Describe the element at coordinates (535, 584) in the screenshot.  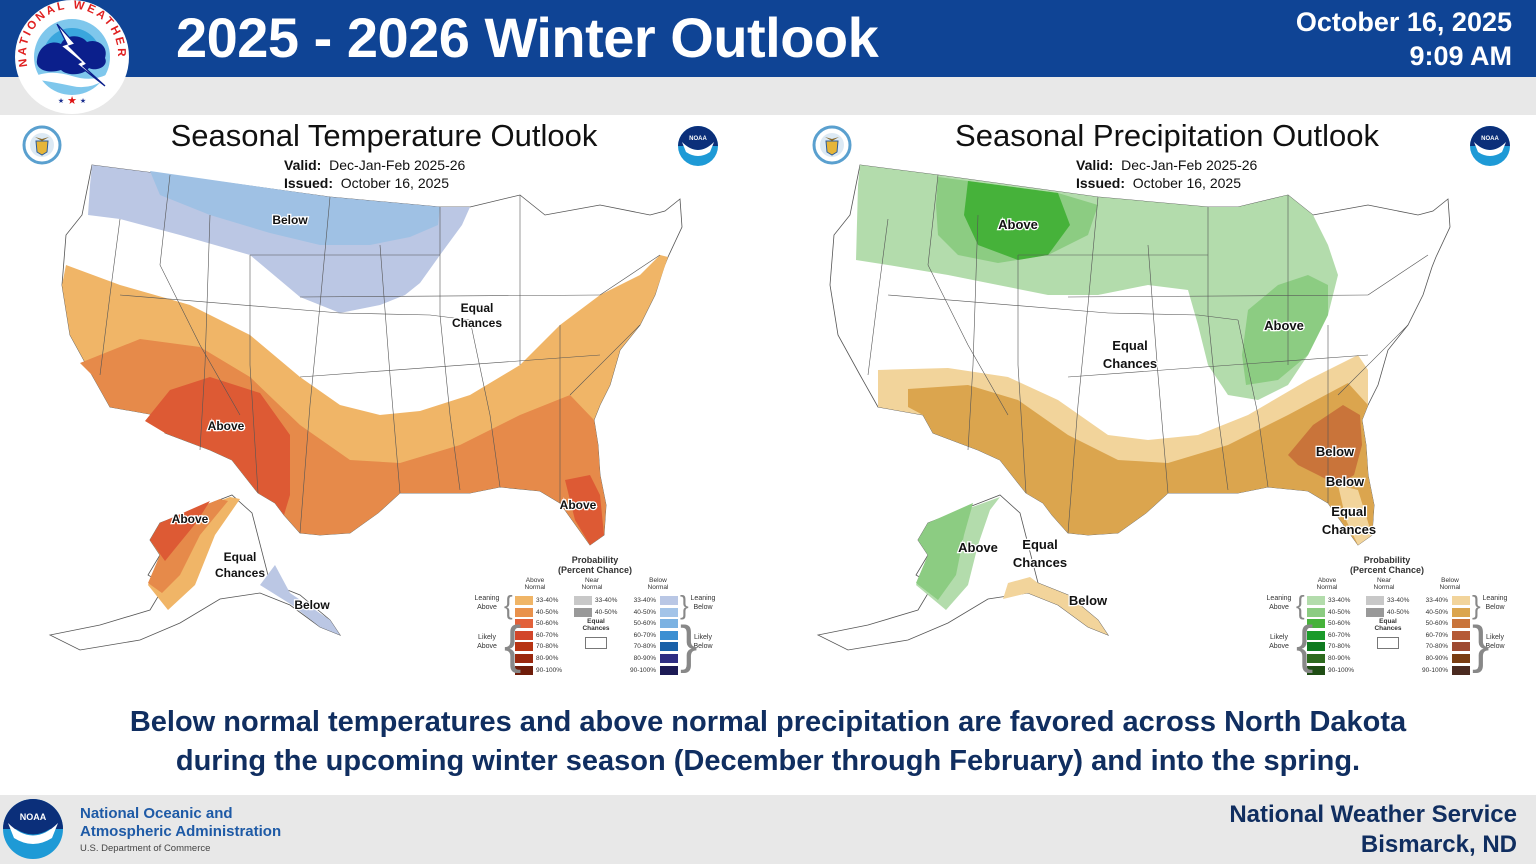
I see `legend-above-header: Above Normal` at that location.